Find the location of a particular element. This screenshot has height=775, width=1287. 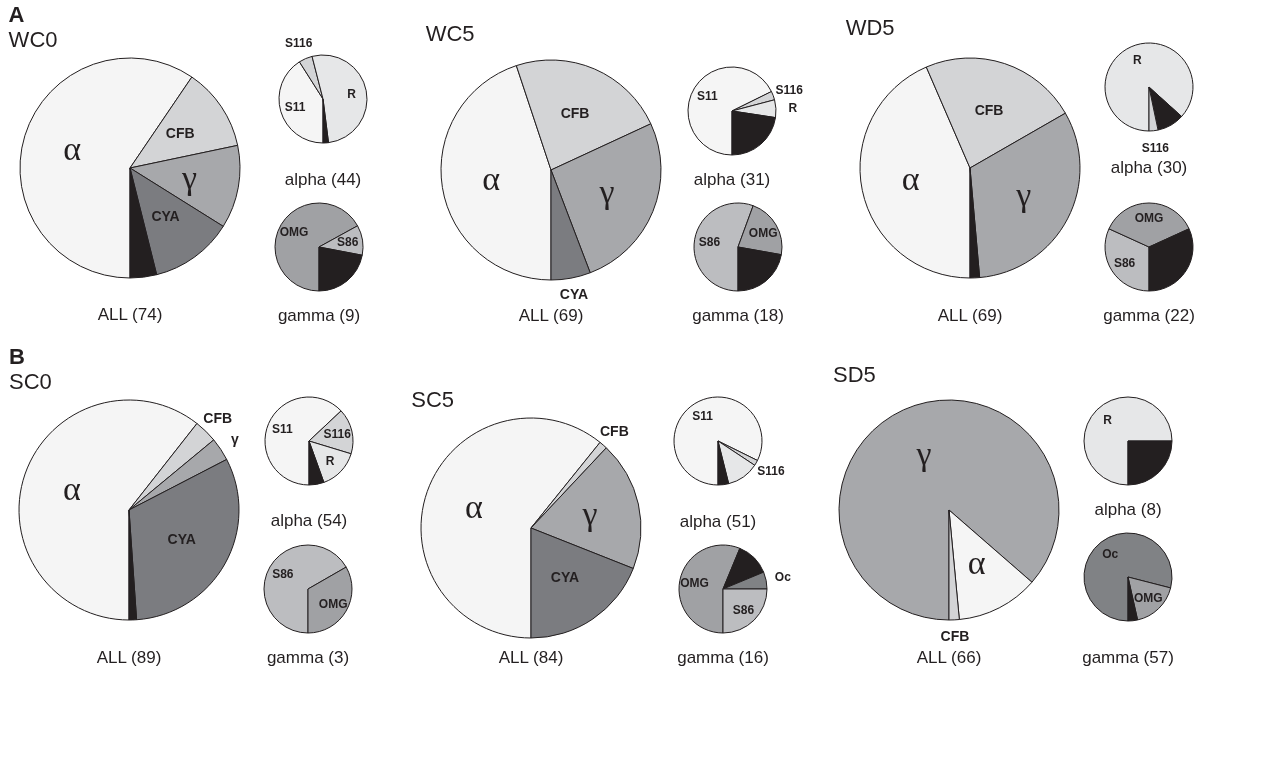

text: ALL (84) is located at coordinates (531, 657).